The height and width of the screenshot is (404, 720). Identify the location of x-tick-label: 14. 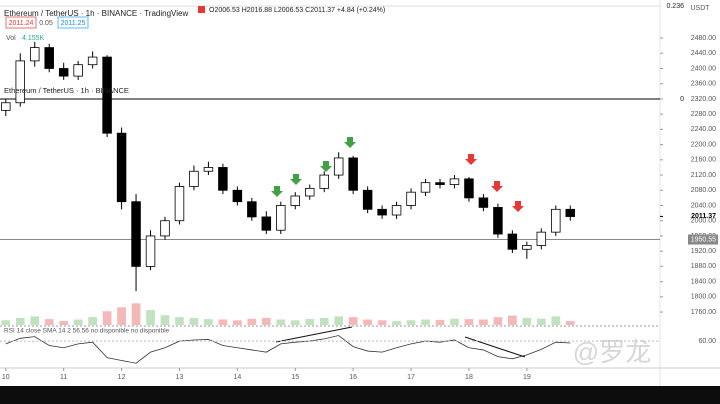
(237, 377).